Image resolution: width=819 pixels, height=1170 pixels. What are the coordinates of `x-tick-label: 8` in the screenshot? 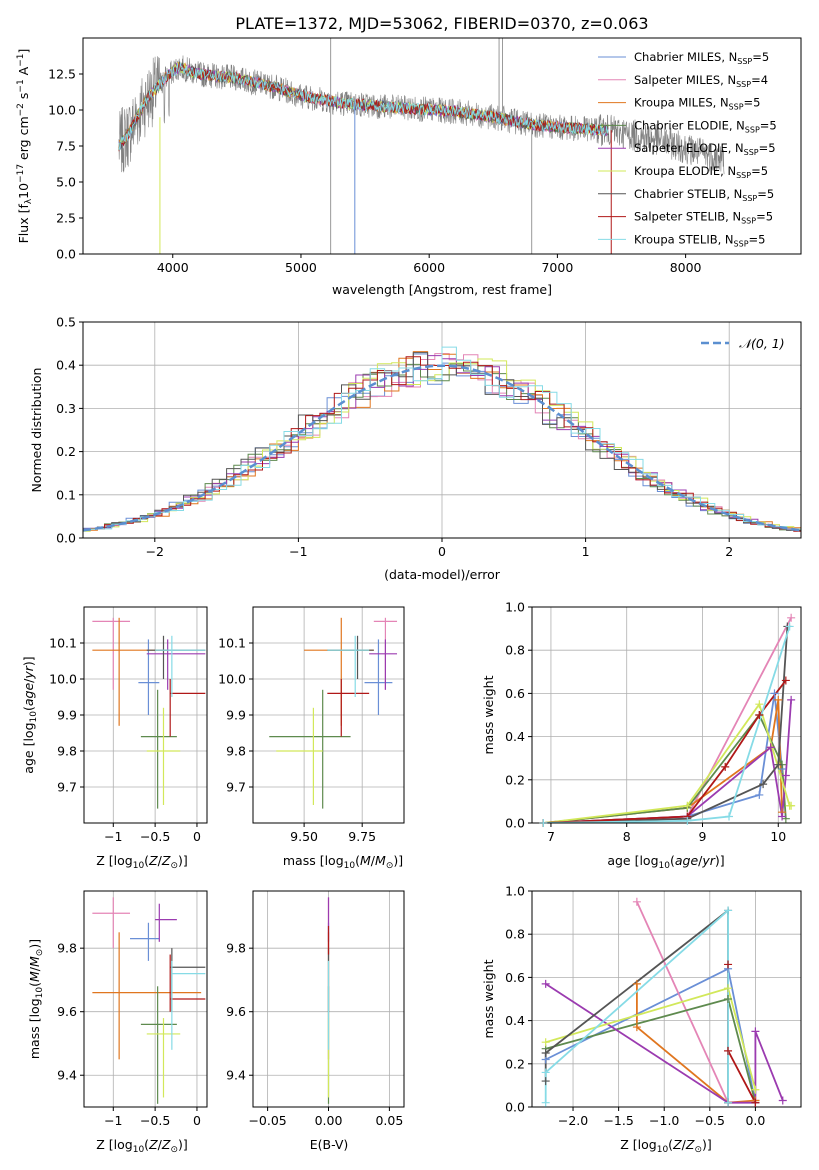 It's located at (627, 836).